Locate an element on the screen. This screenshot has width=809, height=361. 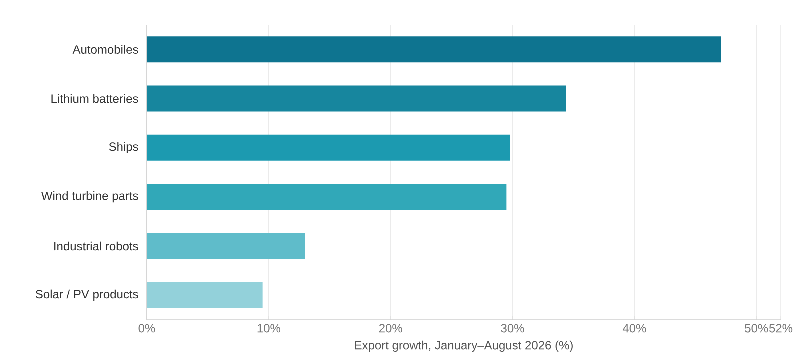
x-tick-label: 10% is located at coordinates (269, 328).